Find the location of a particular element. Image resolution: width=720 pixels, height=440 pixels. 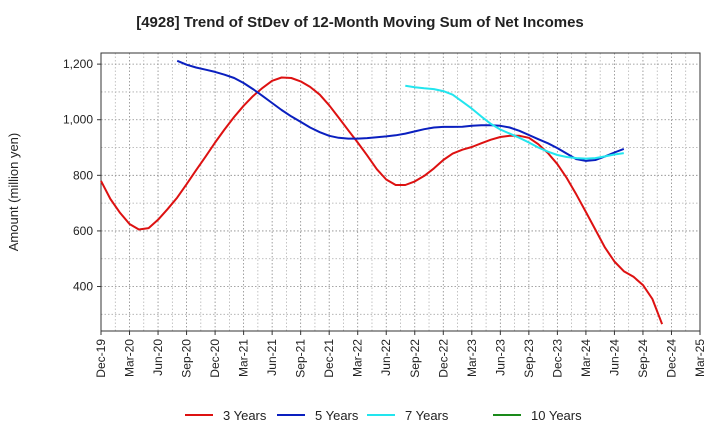

y-tick-label: 1,200 is located at coordinates (78, 64).